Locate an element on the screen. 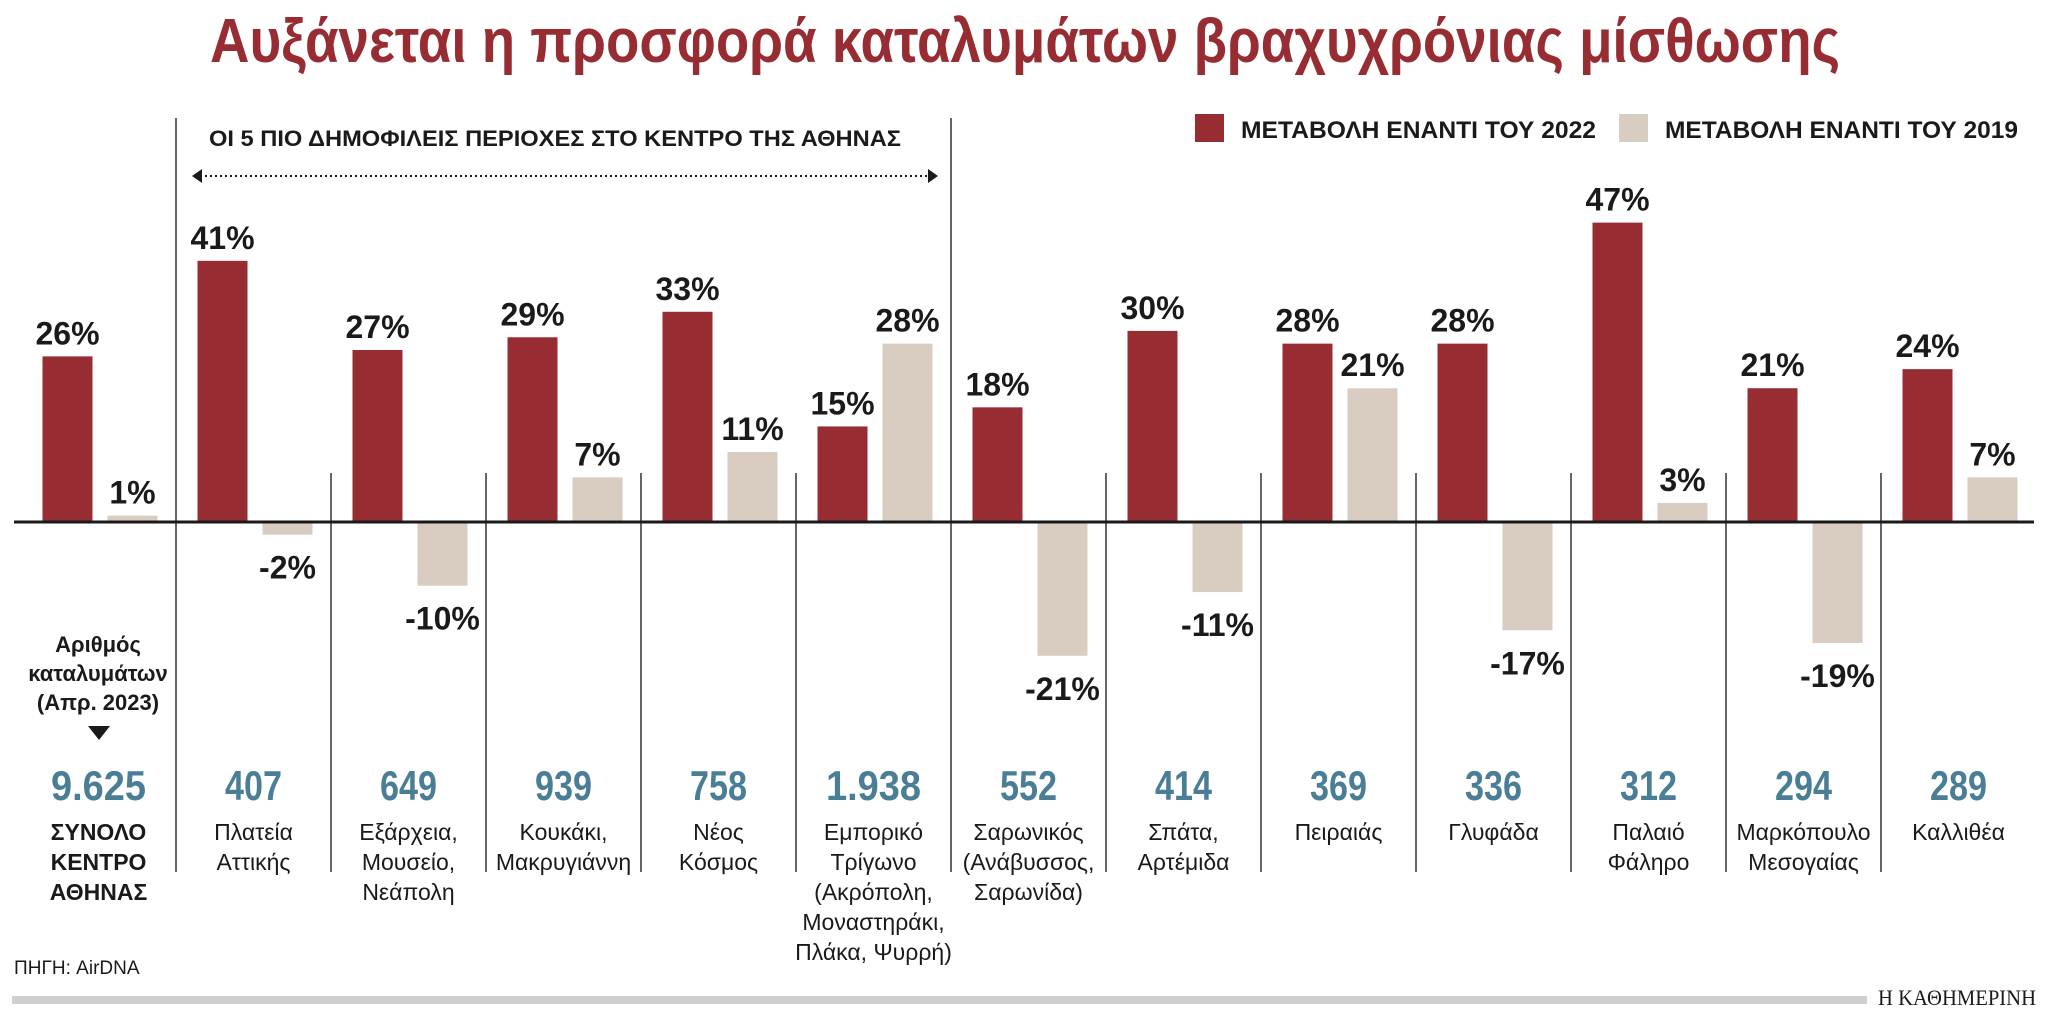 This screenshot has height=1016, width=2048. data-label-2022: 15% is located at coordinates (842, 403).